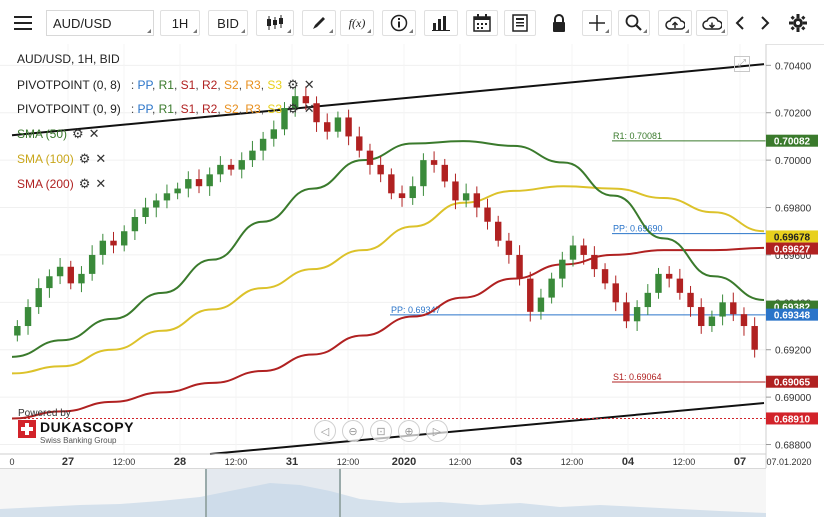 Image resolution: width=824 pixels, height=522 pixels. What do you see at coordinates (765, 23) in the screenshot?
I see `next-button` at bounding box center [765, 23].